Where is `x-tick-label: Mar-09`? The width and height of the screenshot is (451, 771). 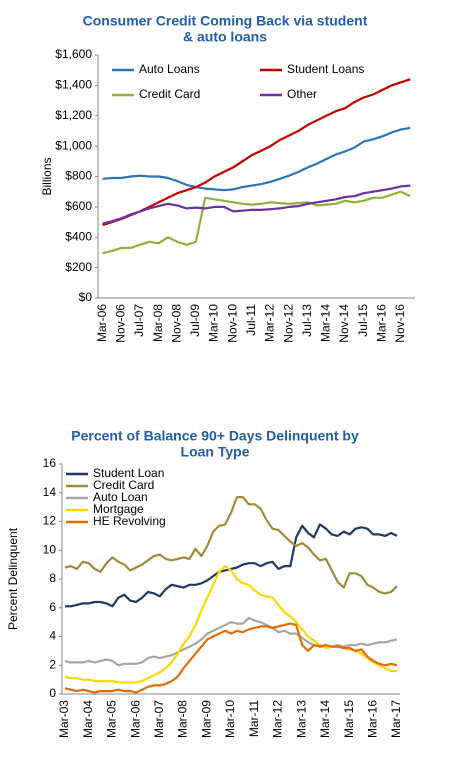 x-tick-label: Mar-09 is located at coordinates (206, 719).